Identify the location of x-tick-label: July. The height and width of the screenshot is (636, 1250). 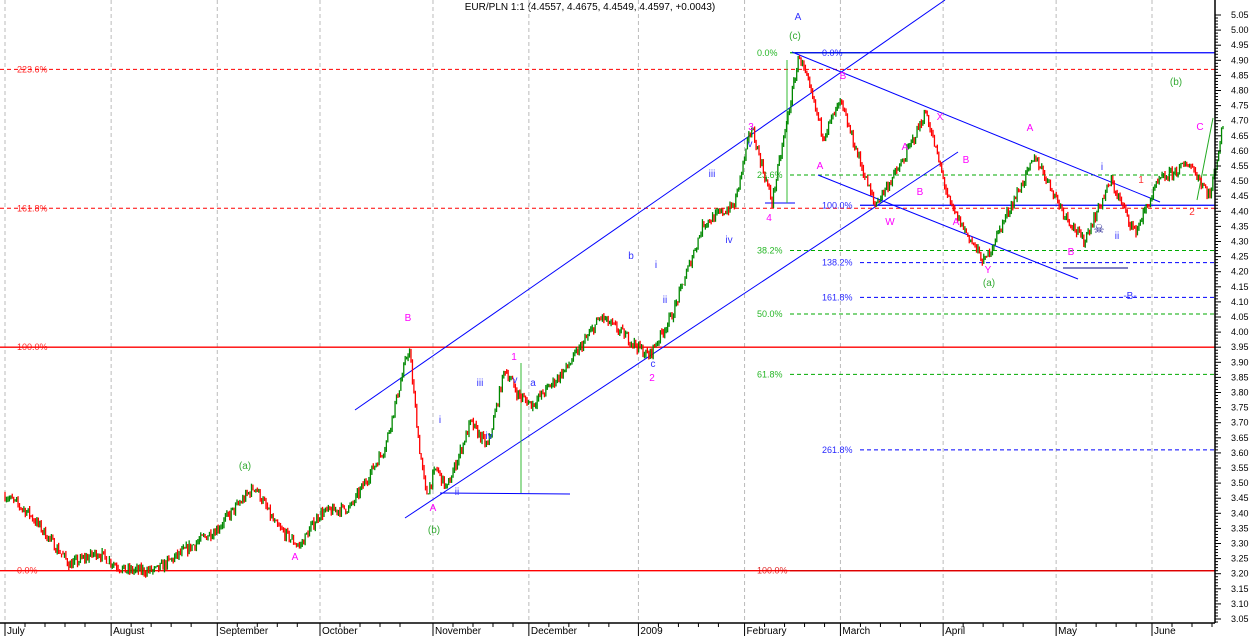
(16, 631).